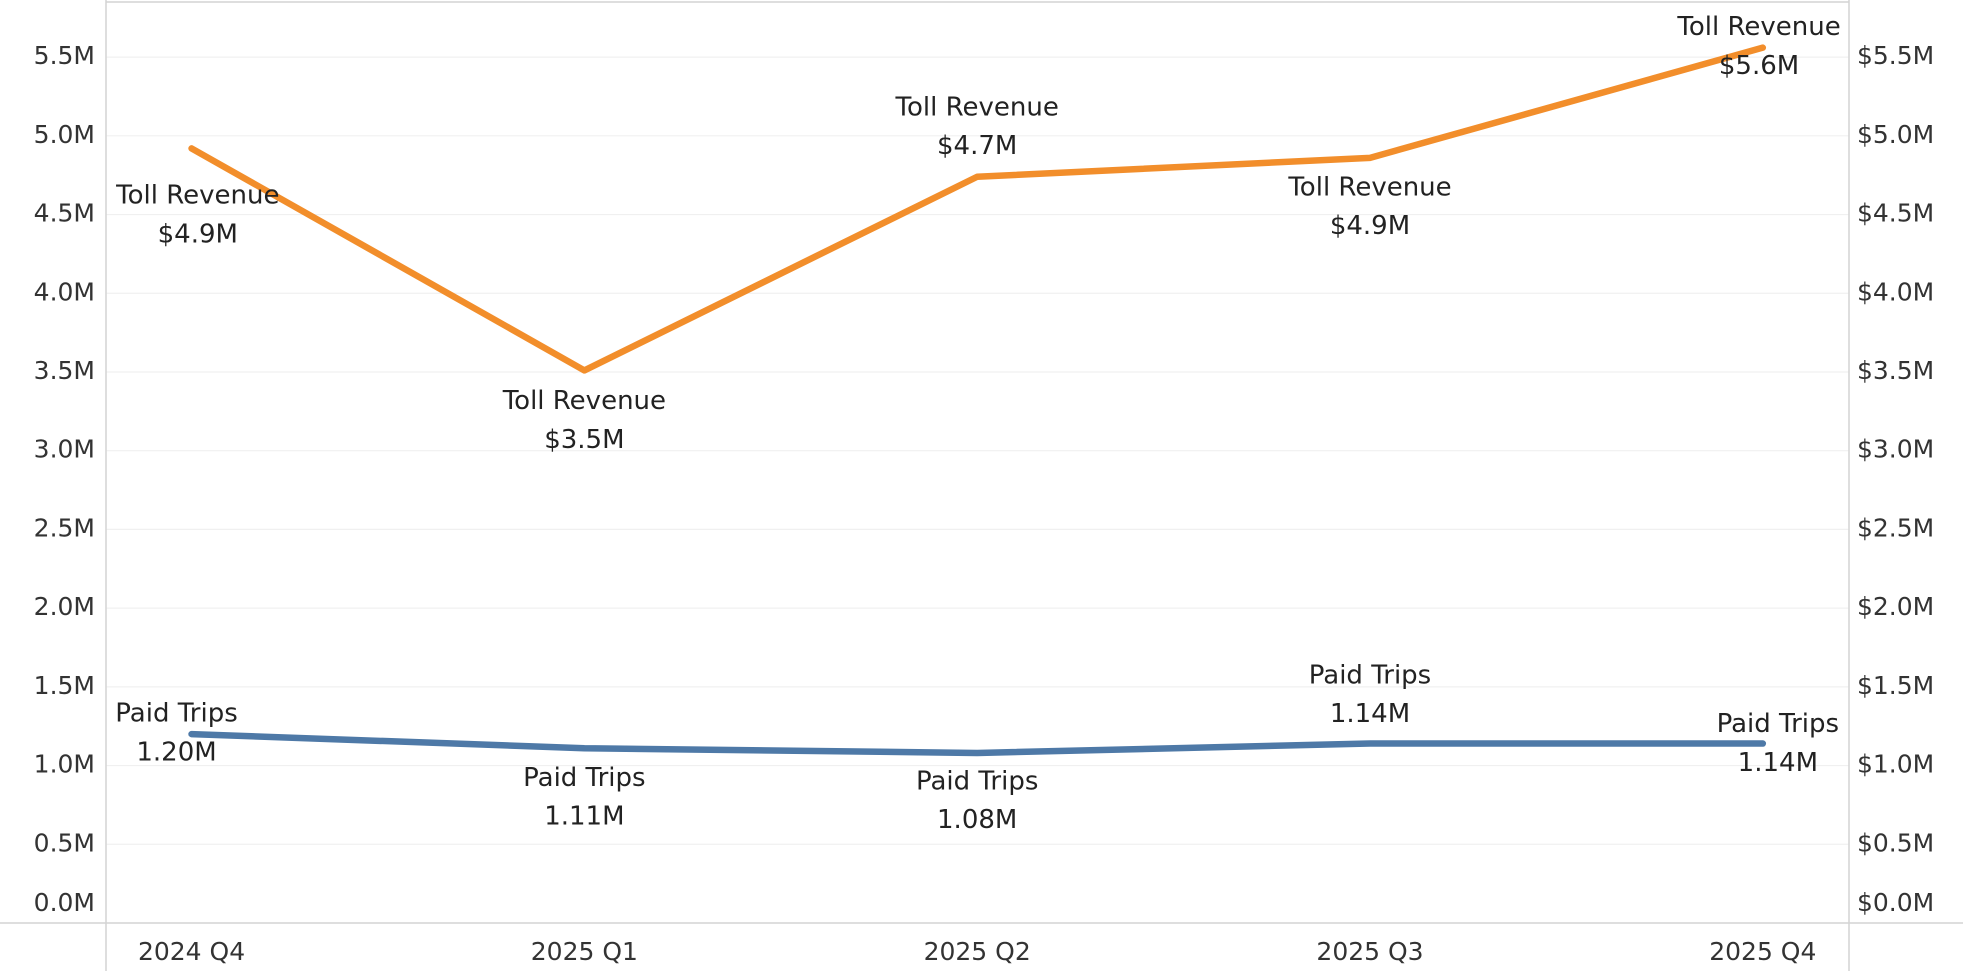  What do you see at coordinates (64, 764) in the screenshot?
I see `y-tick-label: 1.0M` at bounding box center [64, 764].